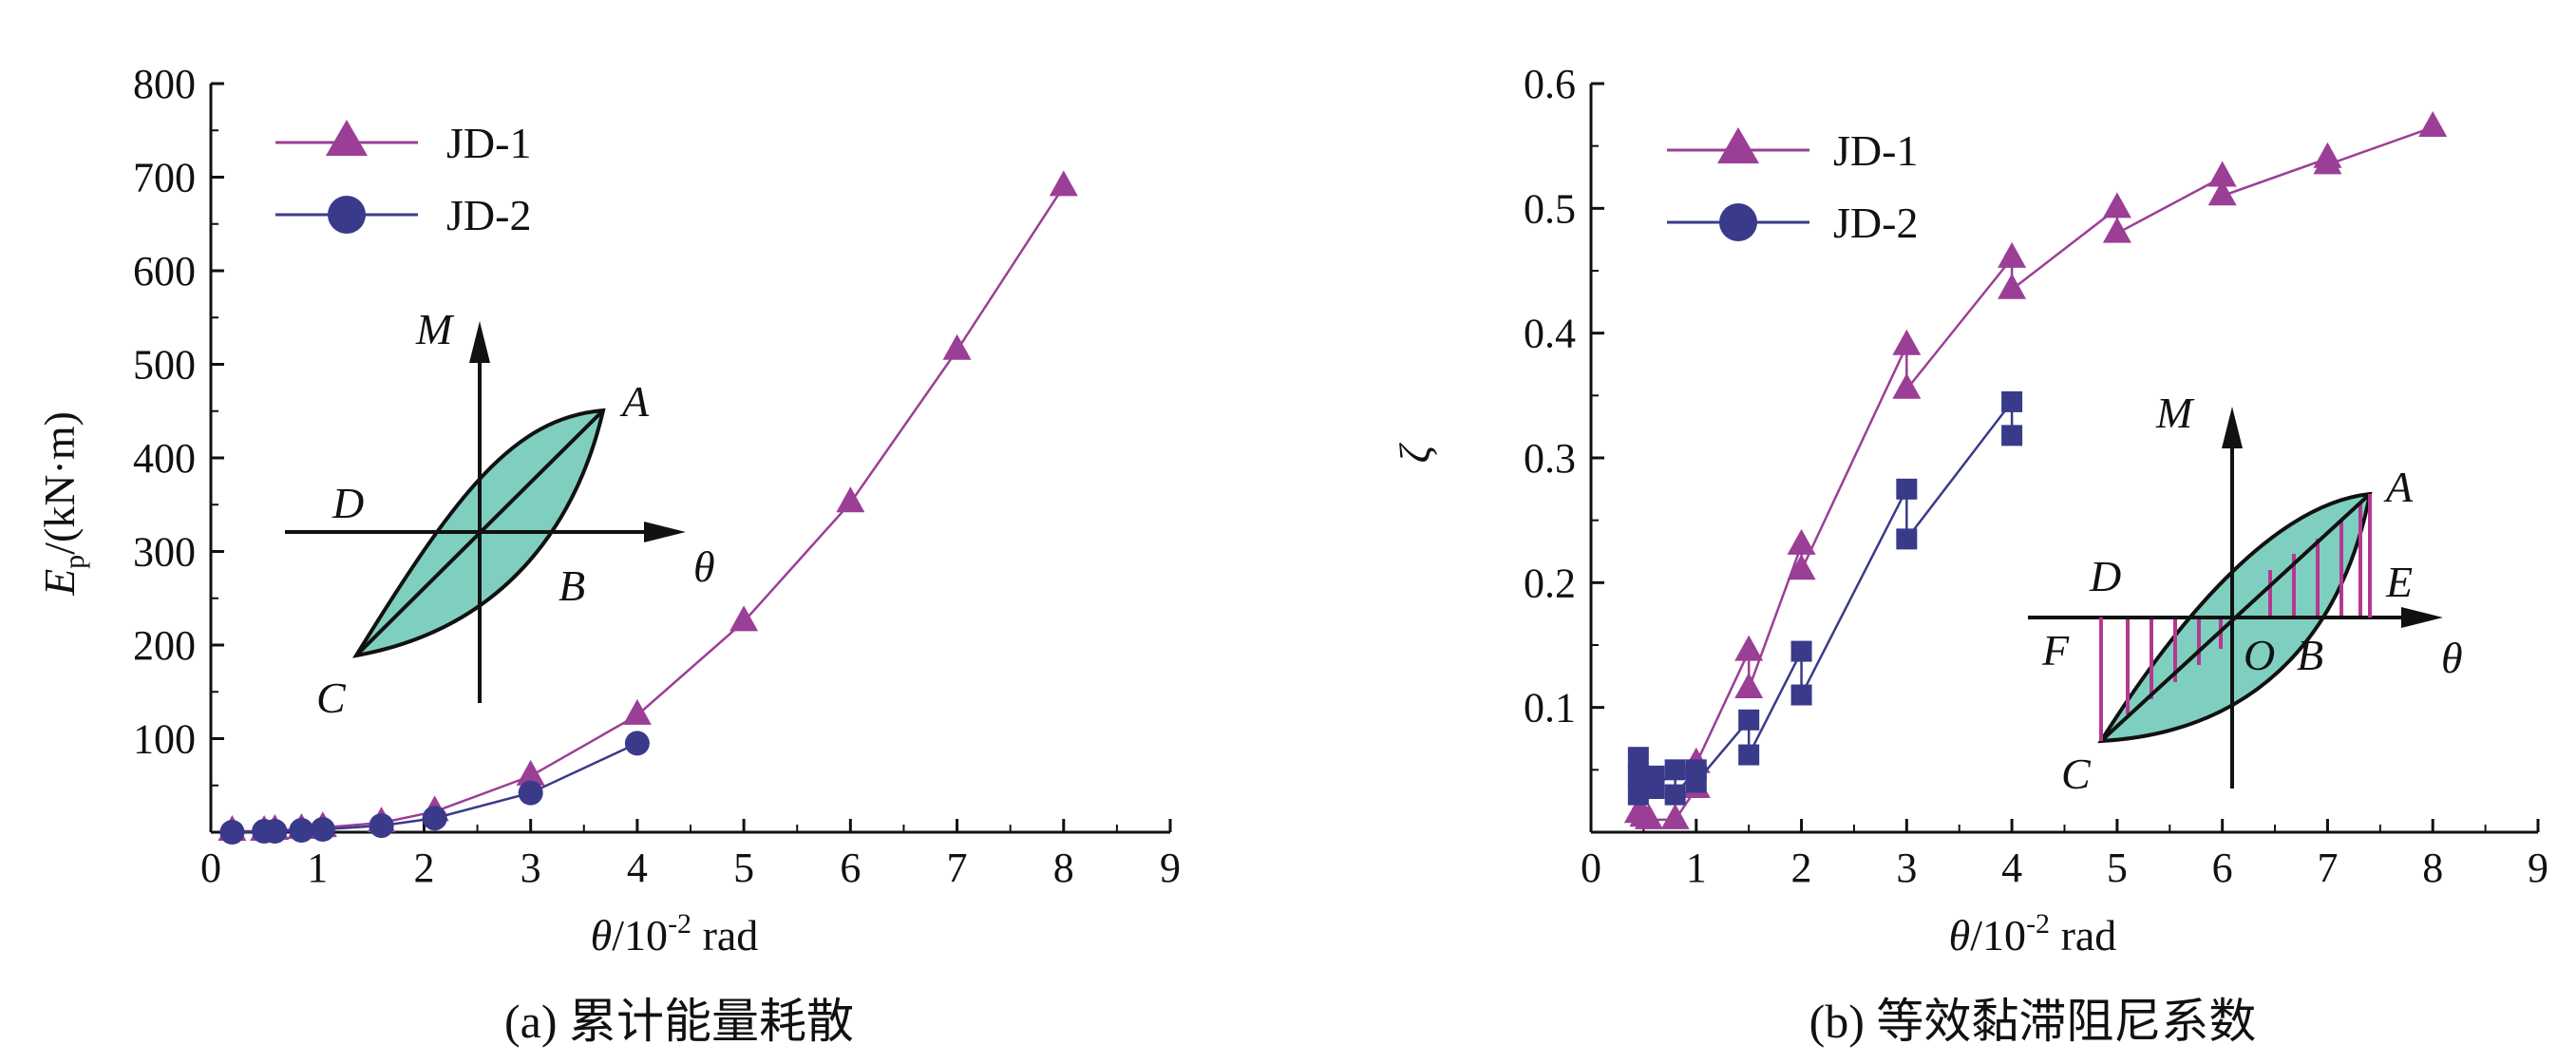 This screenshot has width=2576, height=1064. What do you see at coordinates (500, 513) in the screenshot?
I see `panel-a-inset: M θ A B C D` at bounding box center [500, 513].